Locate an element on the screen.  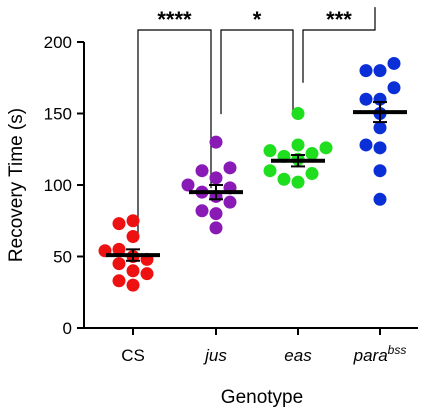
x-tick-label: eas is located at coordinates (298, 355).